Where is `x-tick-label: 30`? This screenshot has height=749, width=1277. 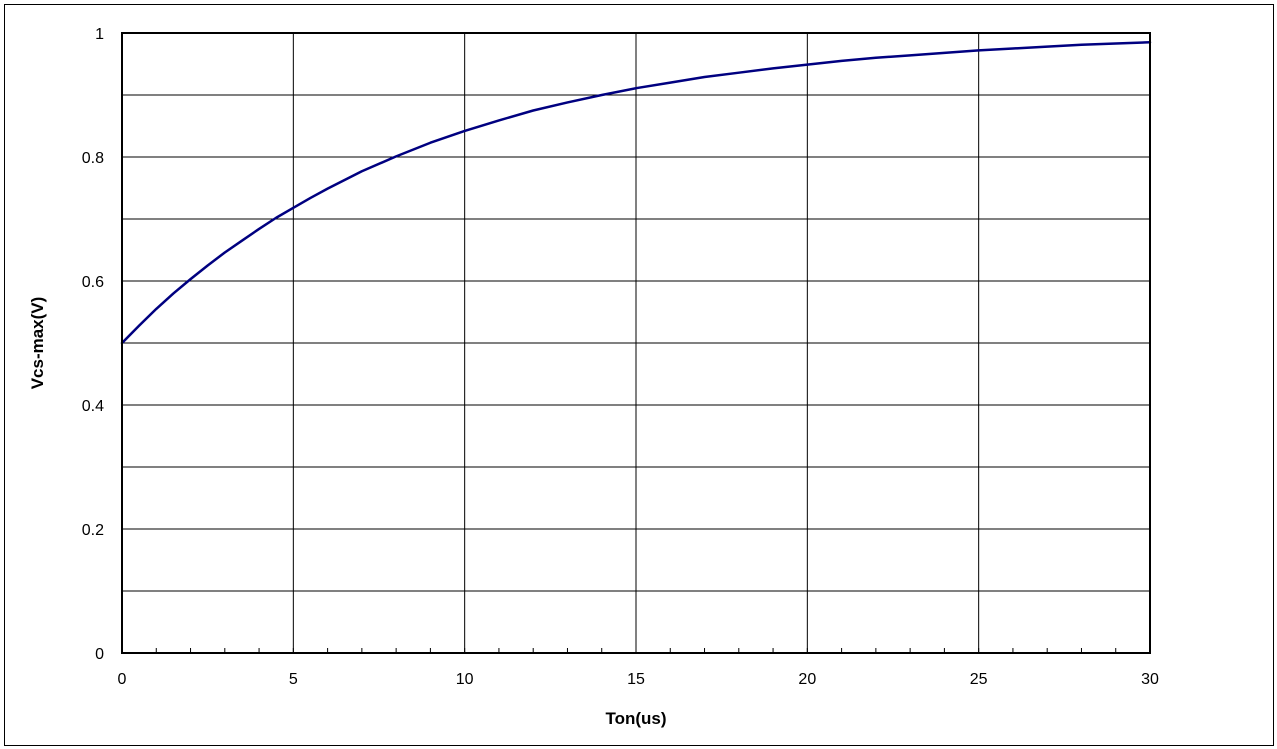
x-tick-label: 30 is located at coordinates (1150, 679).